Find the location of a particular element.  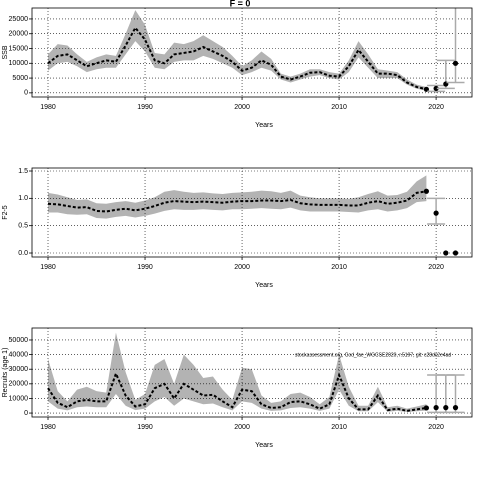

y-tick-label: 40000 is located at coordinates (19, 354).